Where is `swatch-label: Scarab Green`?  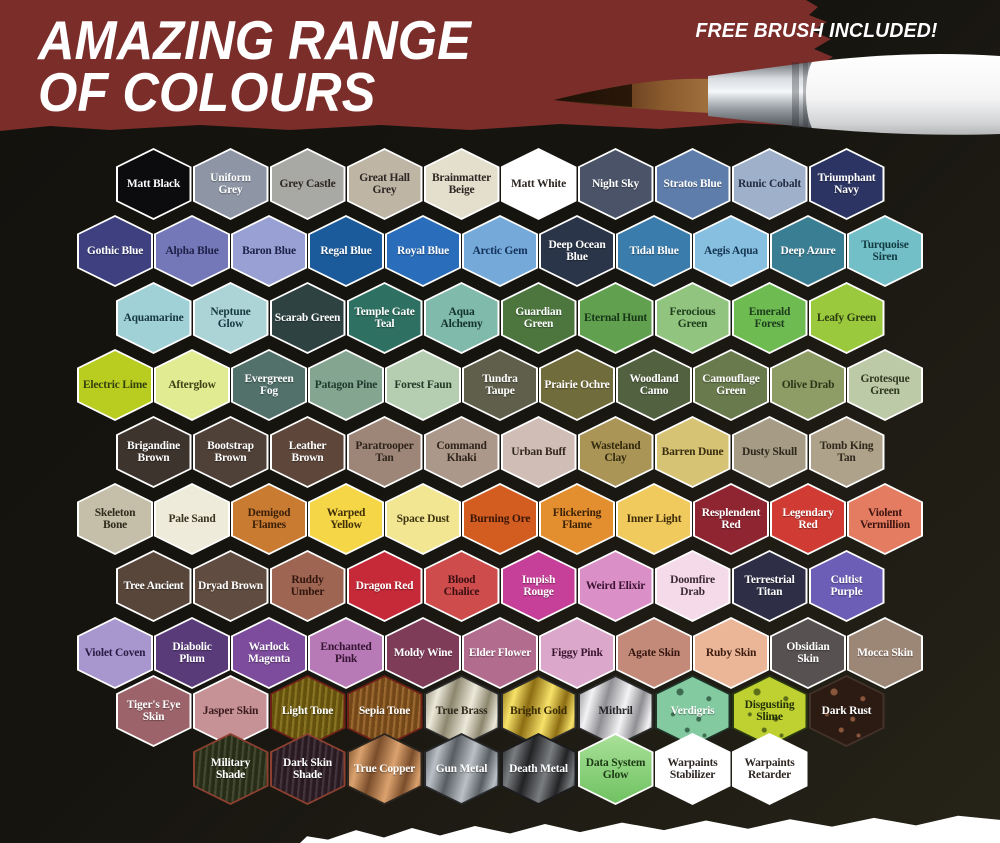 swatch-label: Scarab Green is located at coordinates (307, 317).